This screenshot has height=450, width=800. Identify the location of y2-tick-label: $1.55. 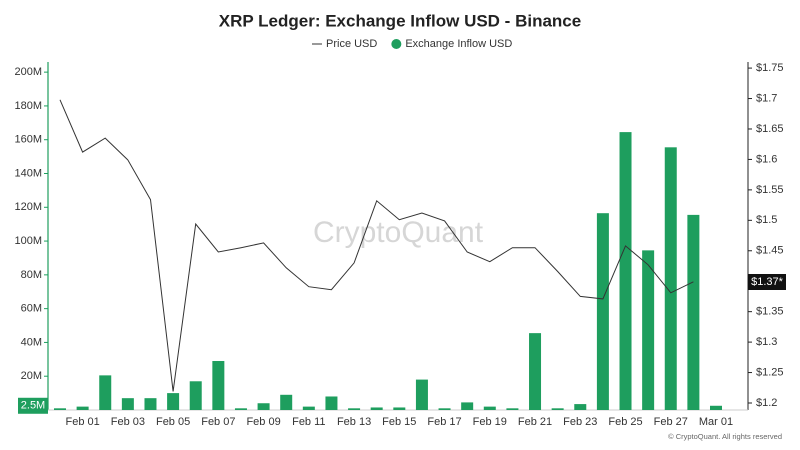
(770, 190).